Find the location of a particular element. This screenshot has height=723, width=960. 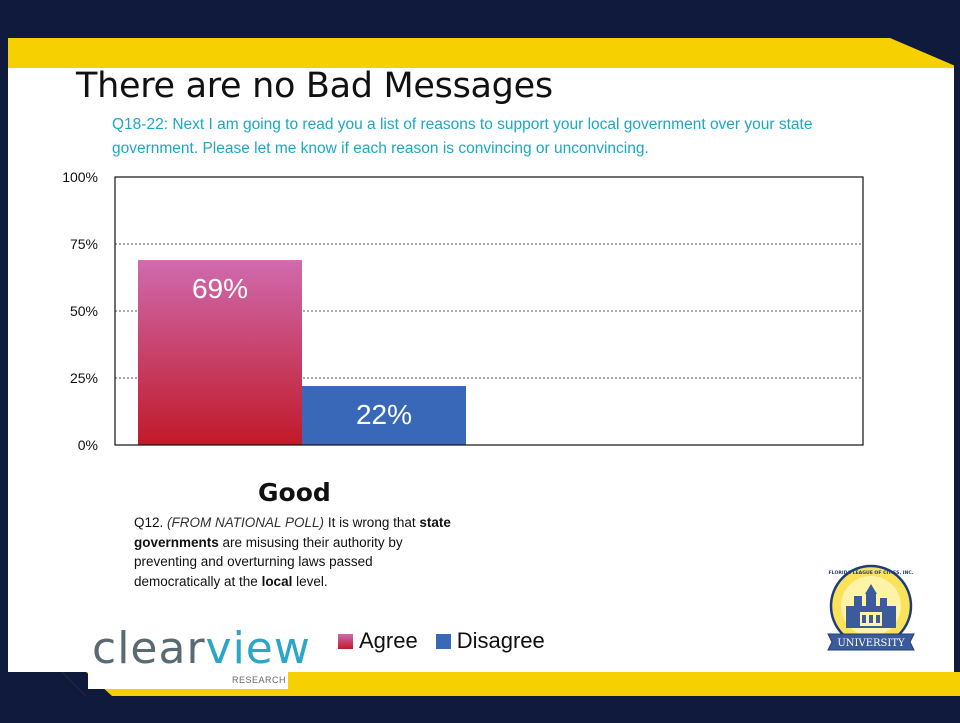

bar-disagree is located at coordinates (384, 415).